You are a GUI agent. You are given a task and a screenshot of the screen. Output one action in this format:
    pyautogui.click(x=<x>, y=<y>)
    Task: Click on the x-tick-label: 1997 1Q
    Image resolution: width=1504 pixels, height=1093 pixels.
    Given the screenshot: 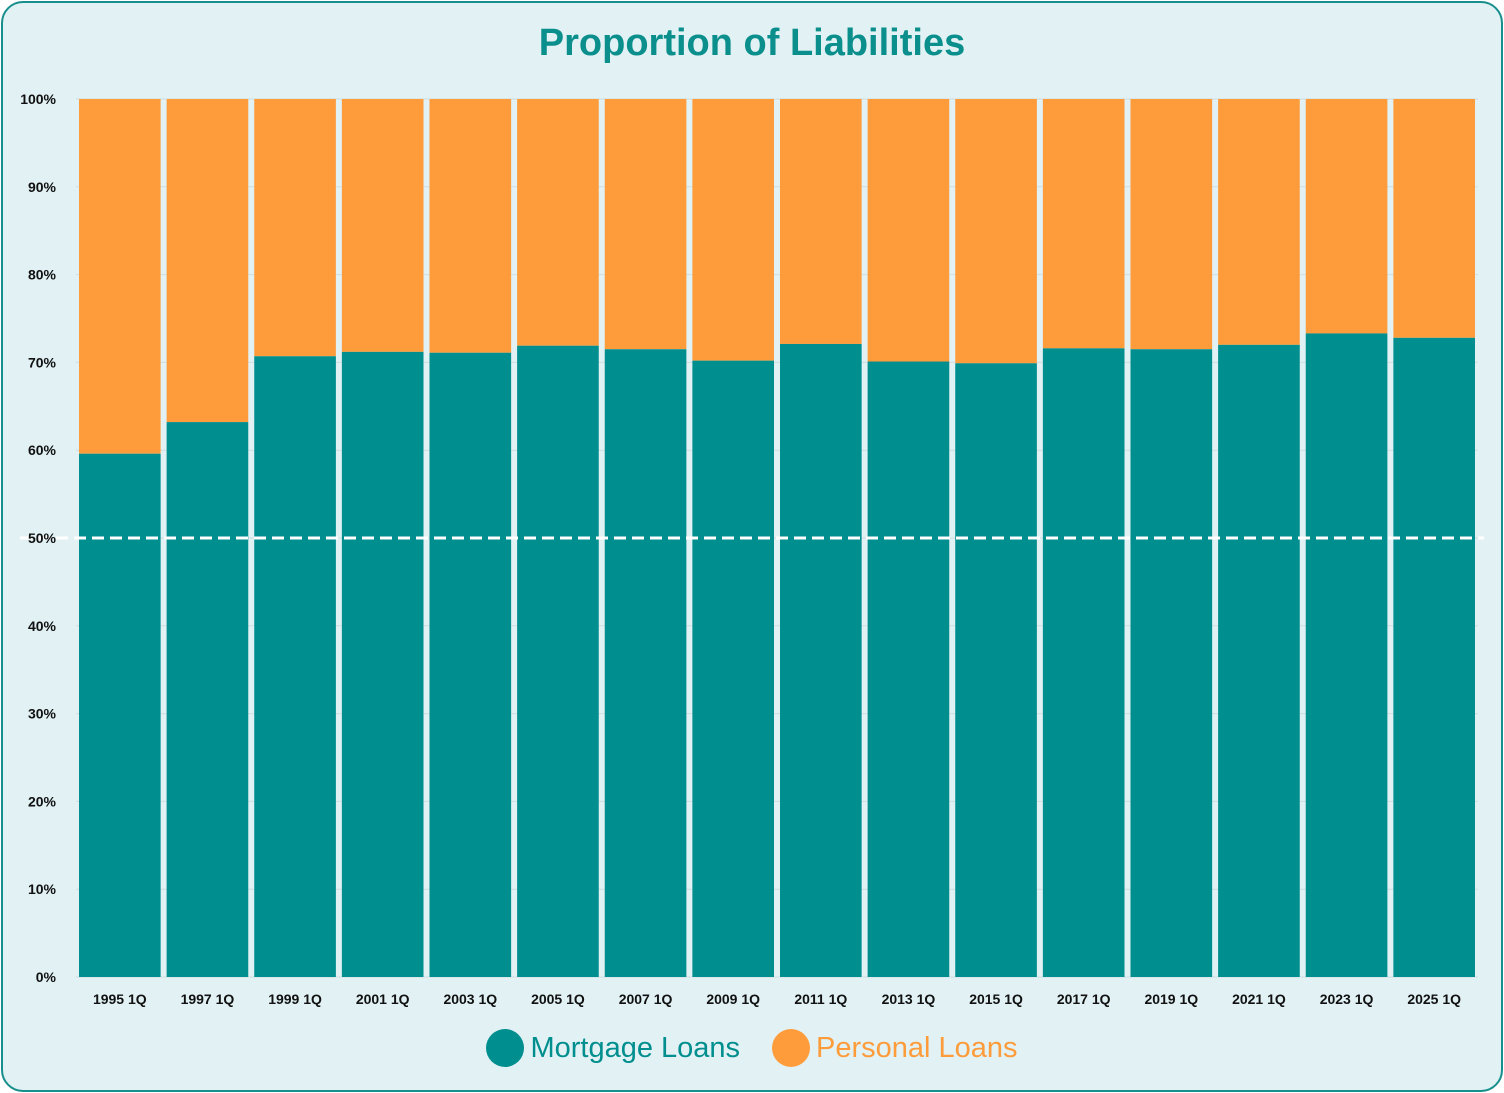 What is the action you would take?
    pyautogui.click(x=208, y=999)
    